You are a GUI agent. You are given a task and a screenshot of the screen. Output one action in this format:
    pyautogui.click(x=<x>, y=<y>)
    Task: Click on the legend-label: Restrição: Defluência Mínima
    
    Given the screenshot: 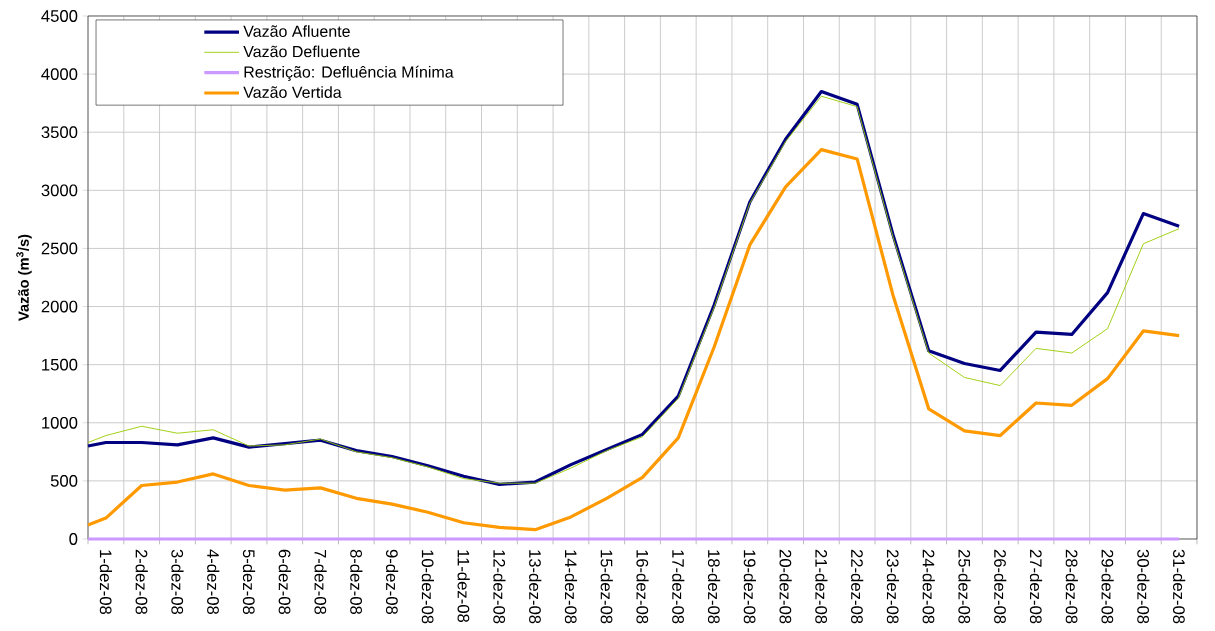 What is the action you would take?
    pyautogui.click(x=349, y=73)
    